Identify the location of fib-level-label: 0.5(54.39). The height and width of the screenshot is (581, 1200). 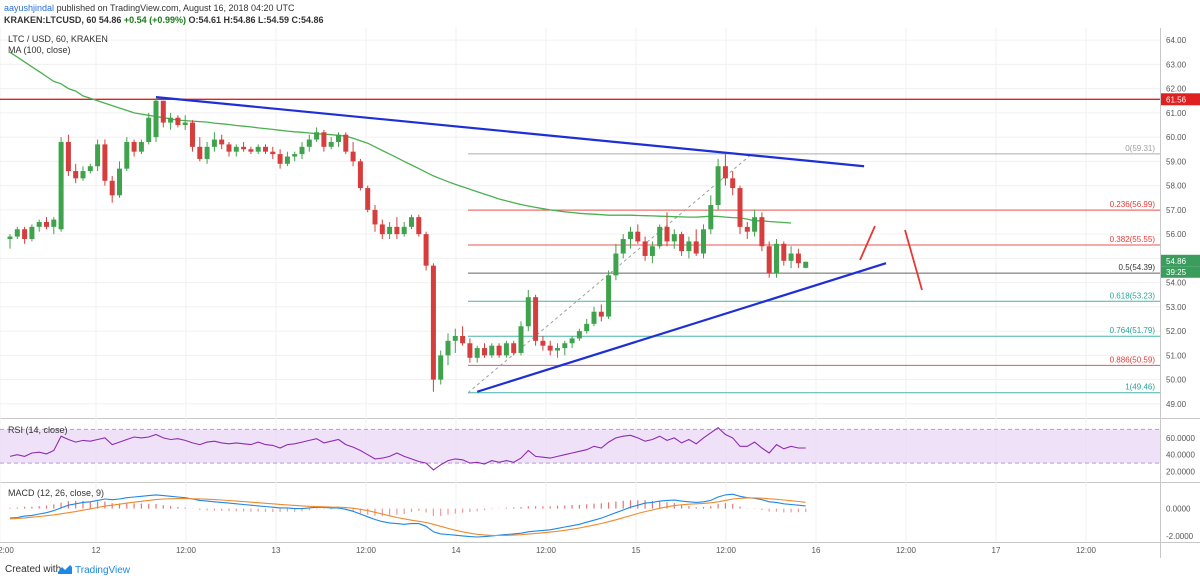
(1137, 267).